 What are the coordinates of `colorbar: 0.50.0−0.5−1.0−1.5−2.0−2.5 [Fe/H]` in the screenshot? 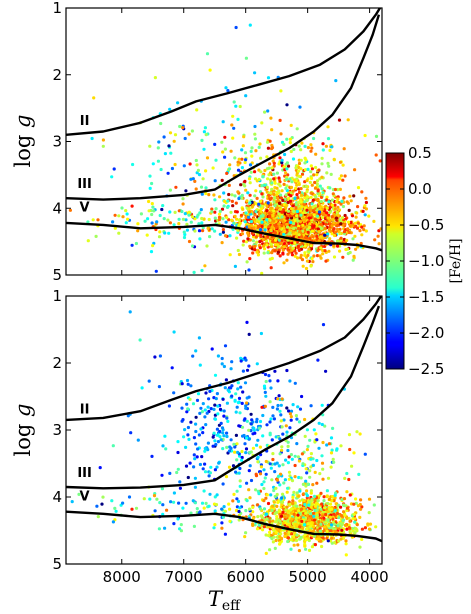 It's located at (424, 261).